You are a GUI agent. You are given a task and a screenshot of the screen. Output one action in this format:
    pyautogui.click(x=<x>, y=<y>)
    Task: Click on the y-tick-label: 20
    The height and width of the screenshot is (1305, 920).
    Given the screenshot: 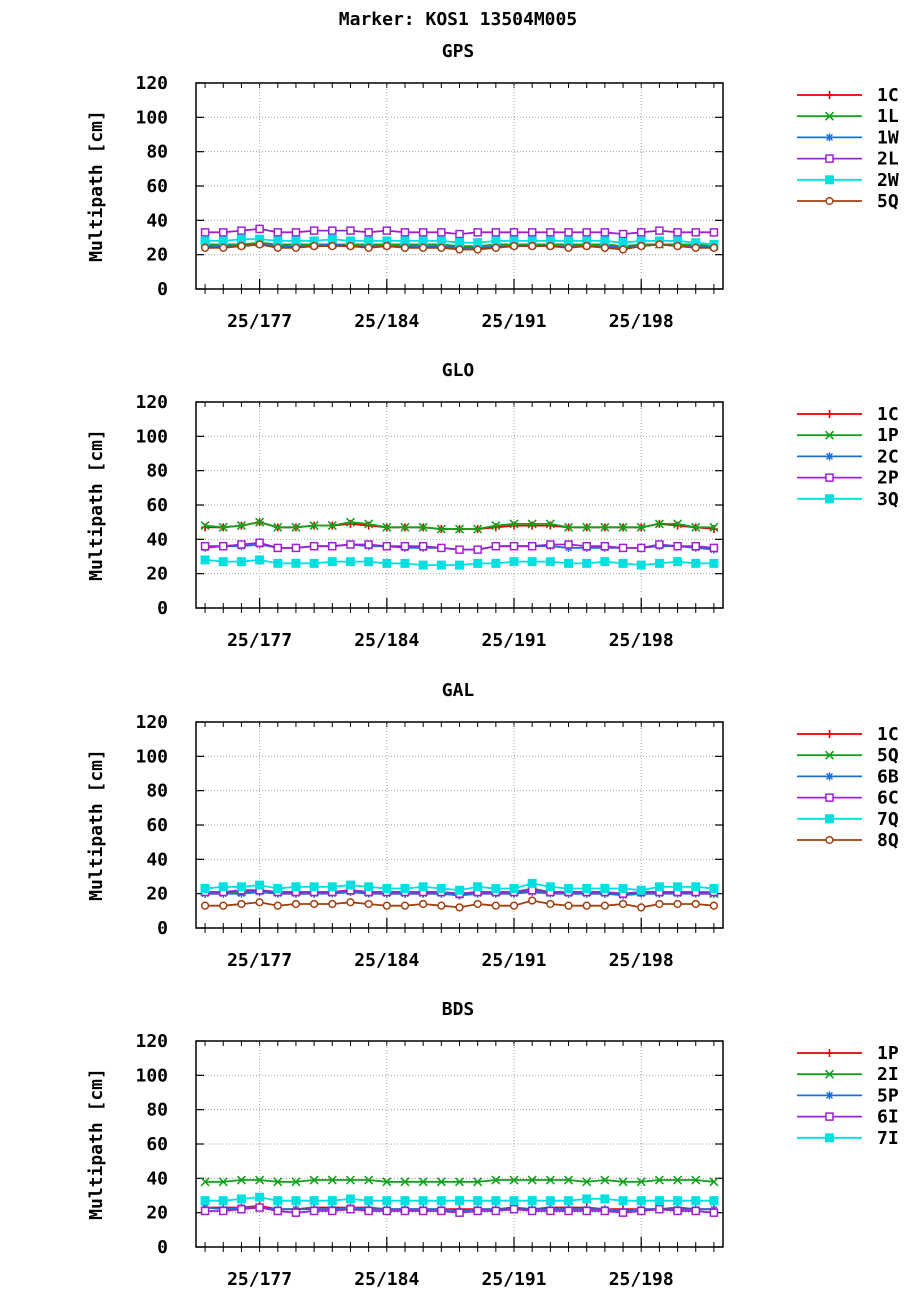 What is the action you would take?
    pyautogui.click(x=157, y=574)
    